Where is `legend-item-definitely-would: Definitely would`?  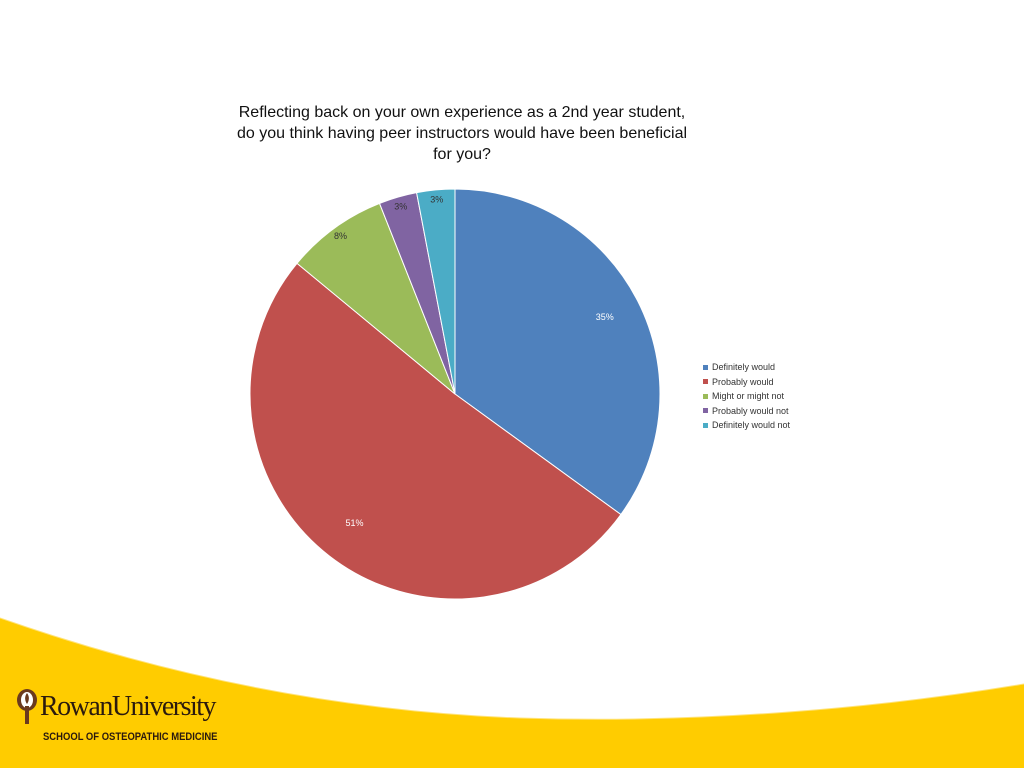 legend-item-definitely-would: Definitely would is located at coordinates (746, 367).